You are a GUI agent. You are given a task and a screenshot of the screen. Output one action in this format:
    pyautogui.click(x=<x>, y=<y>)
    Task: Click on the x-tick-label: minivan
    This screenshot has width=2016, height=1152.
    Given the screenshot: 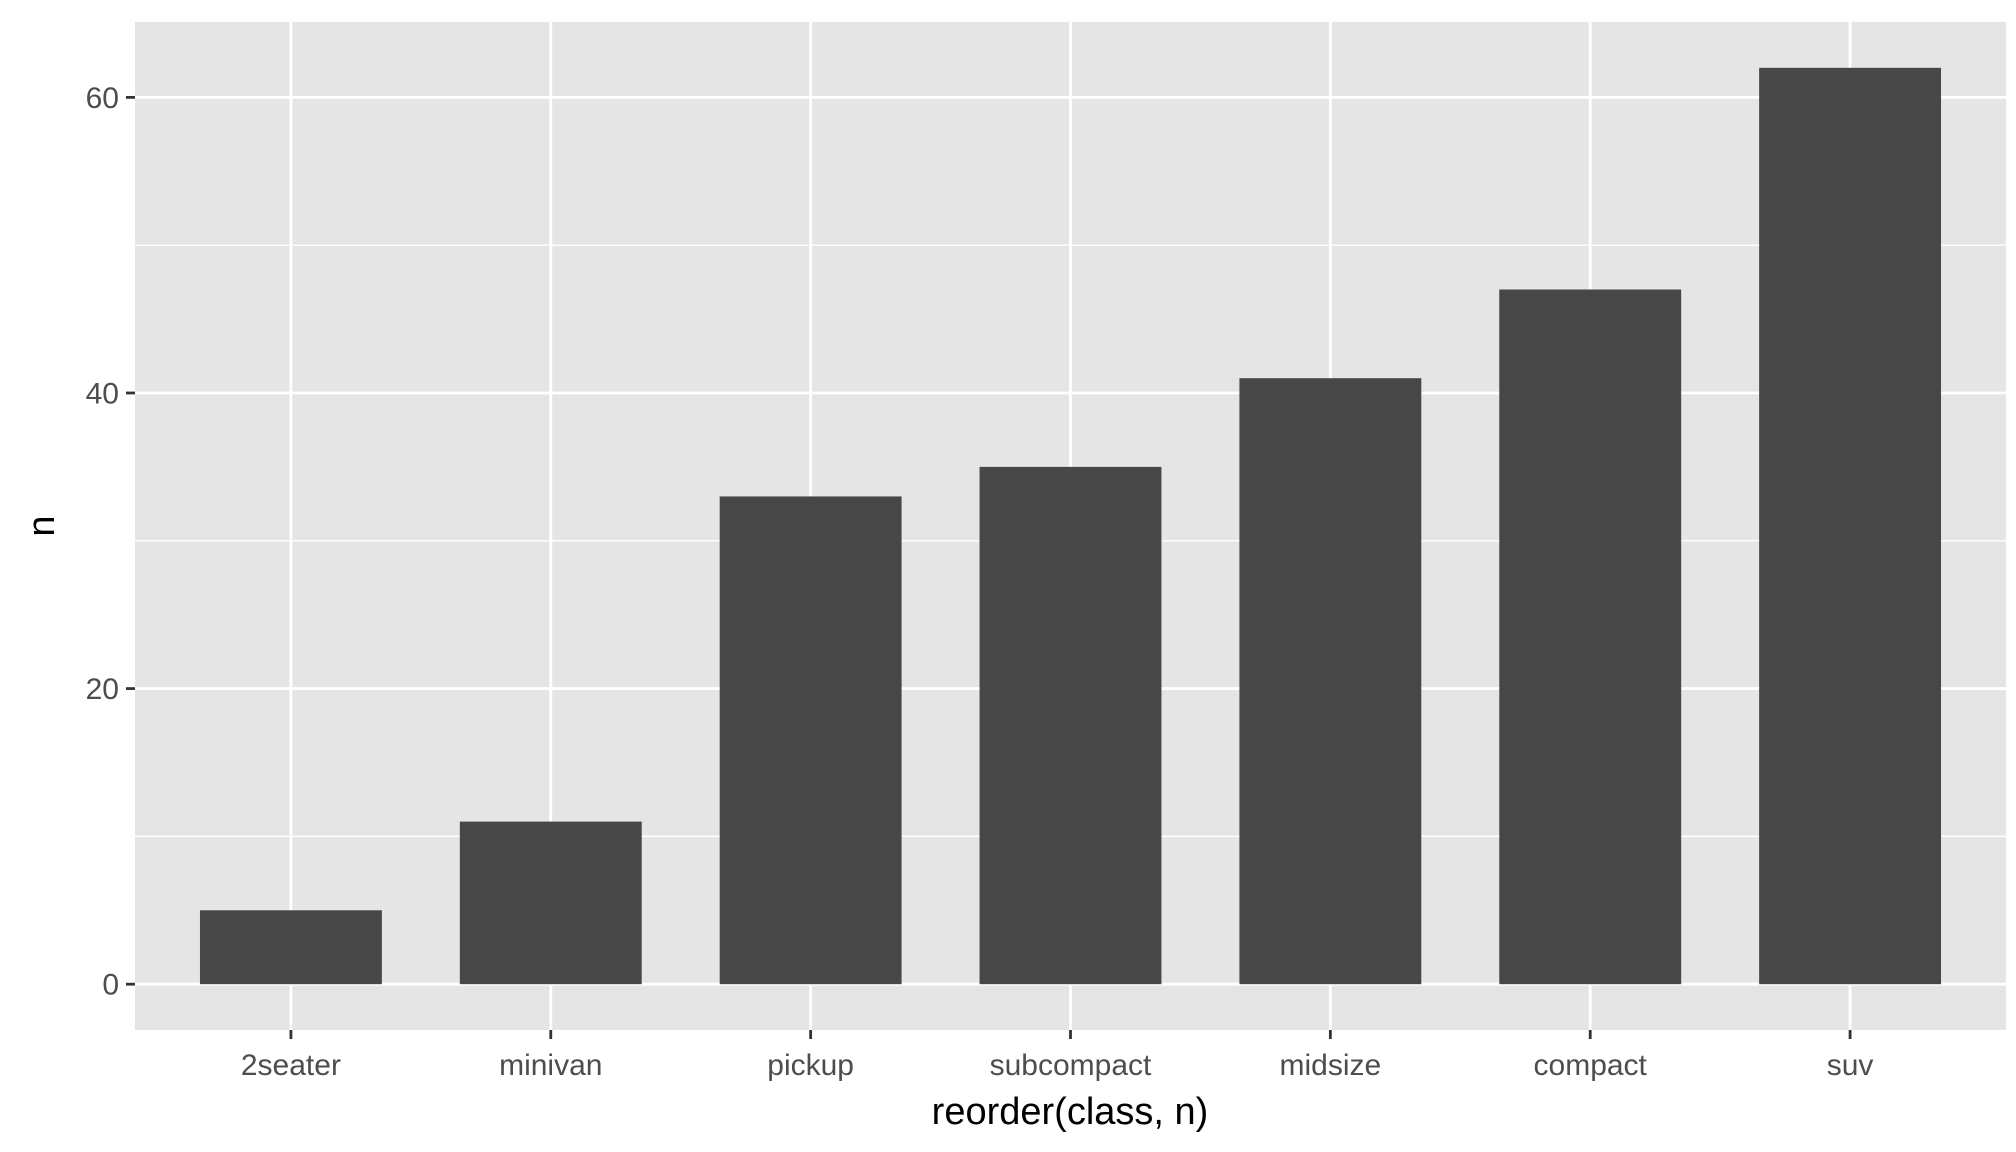 What is the action you would take?
    pyautogui.click(x=550, y=1065)
    